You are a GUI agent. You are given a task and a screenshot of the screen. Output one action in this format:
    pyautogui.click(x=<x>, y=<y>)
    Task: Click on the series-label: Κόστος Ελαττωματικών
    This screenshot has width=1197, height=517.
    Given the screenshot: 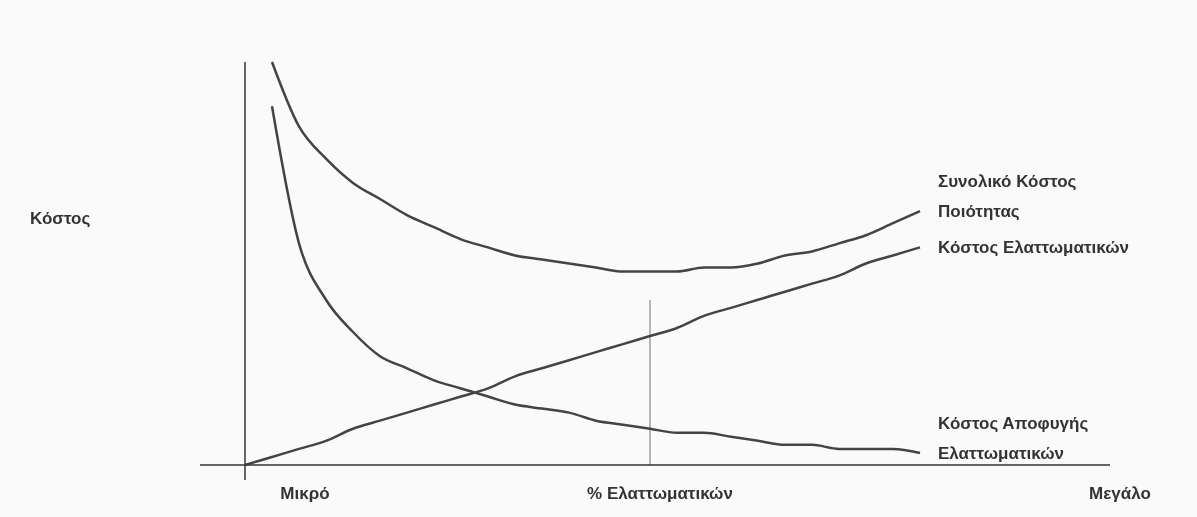 What is the action you would take?
    pyautogui.click(x=1033, y=248)
    